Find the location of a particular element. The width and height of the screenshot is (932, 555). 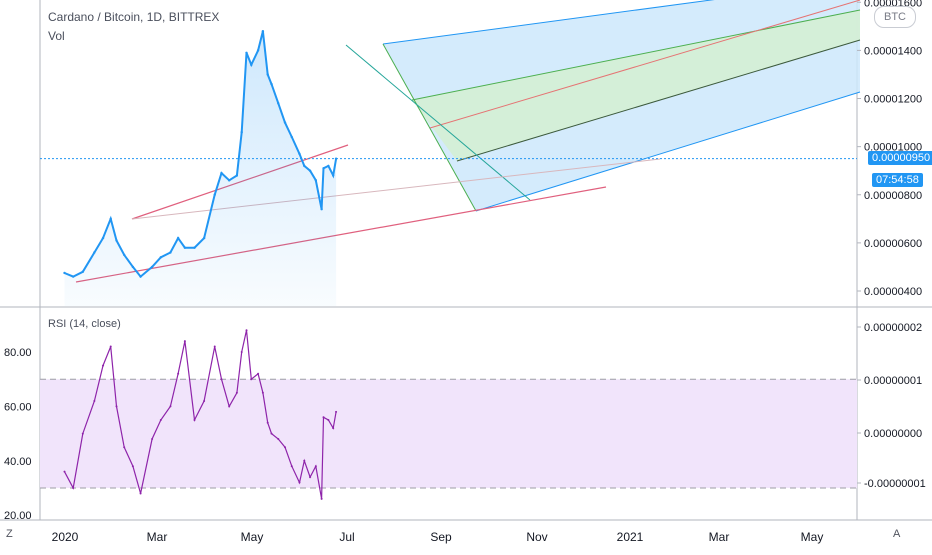

rsi-left-tick-label: 20.00 is located at coordinates (18, 516).